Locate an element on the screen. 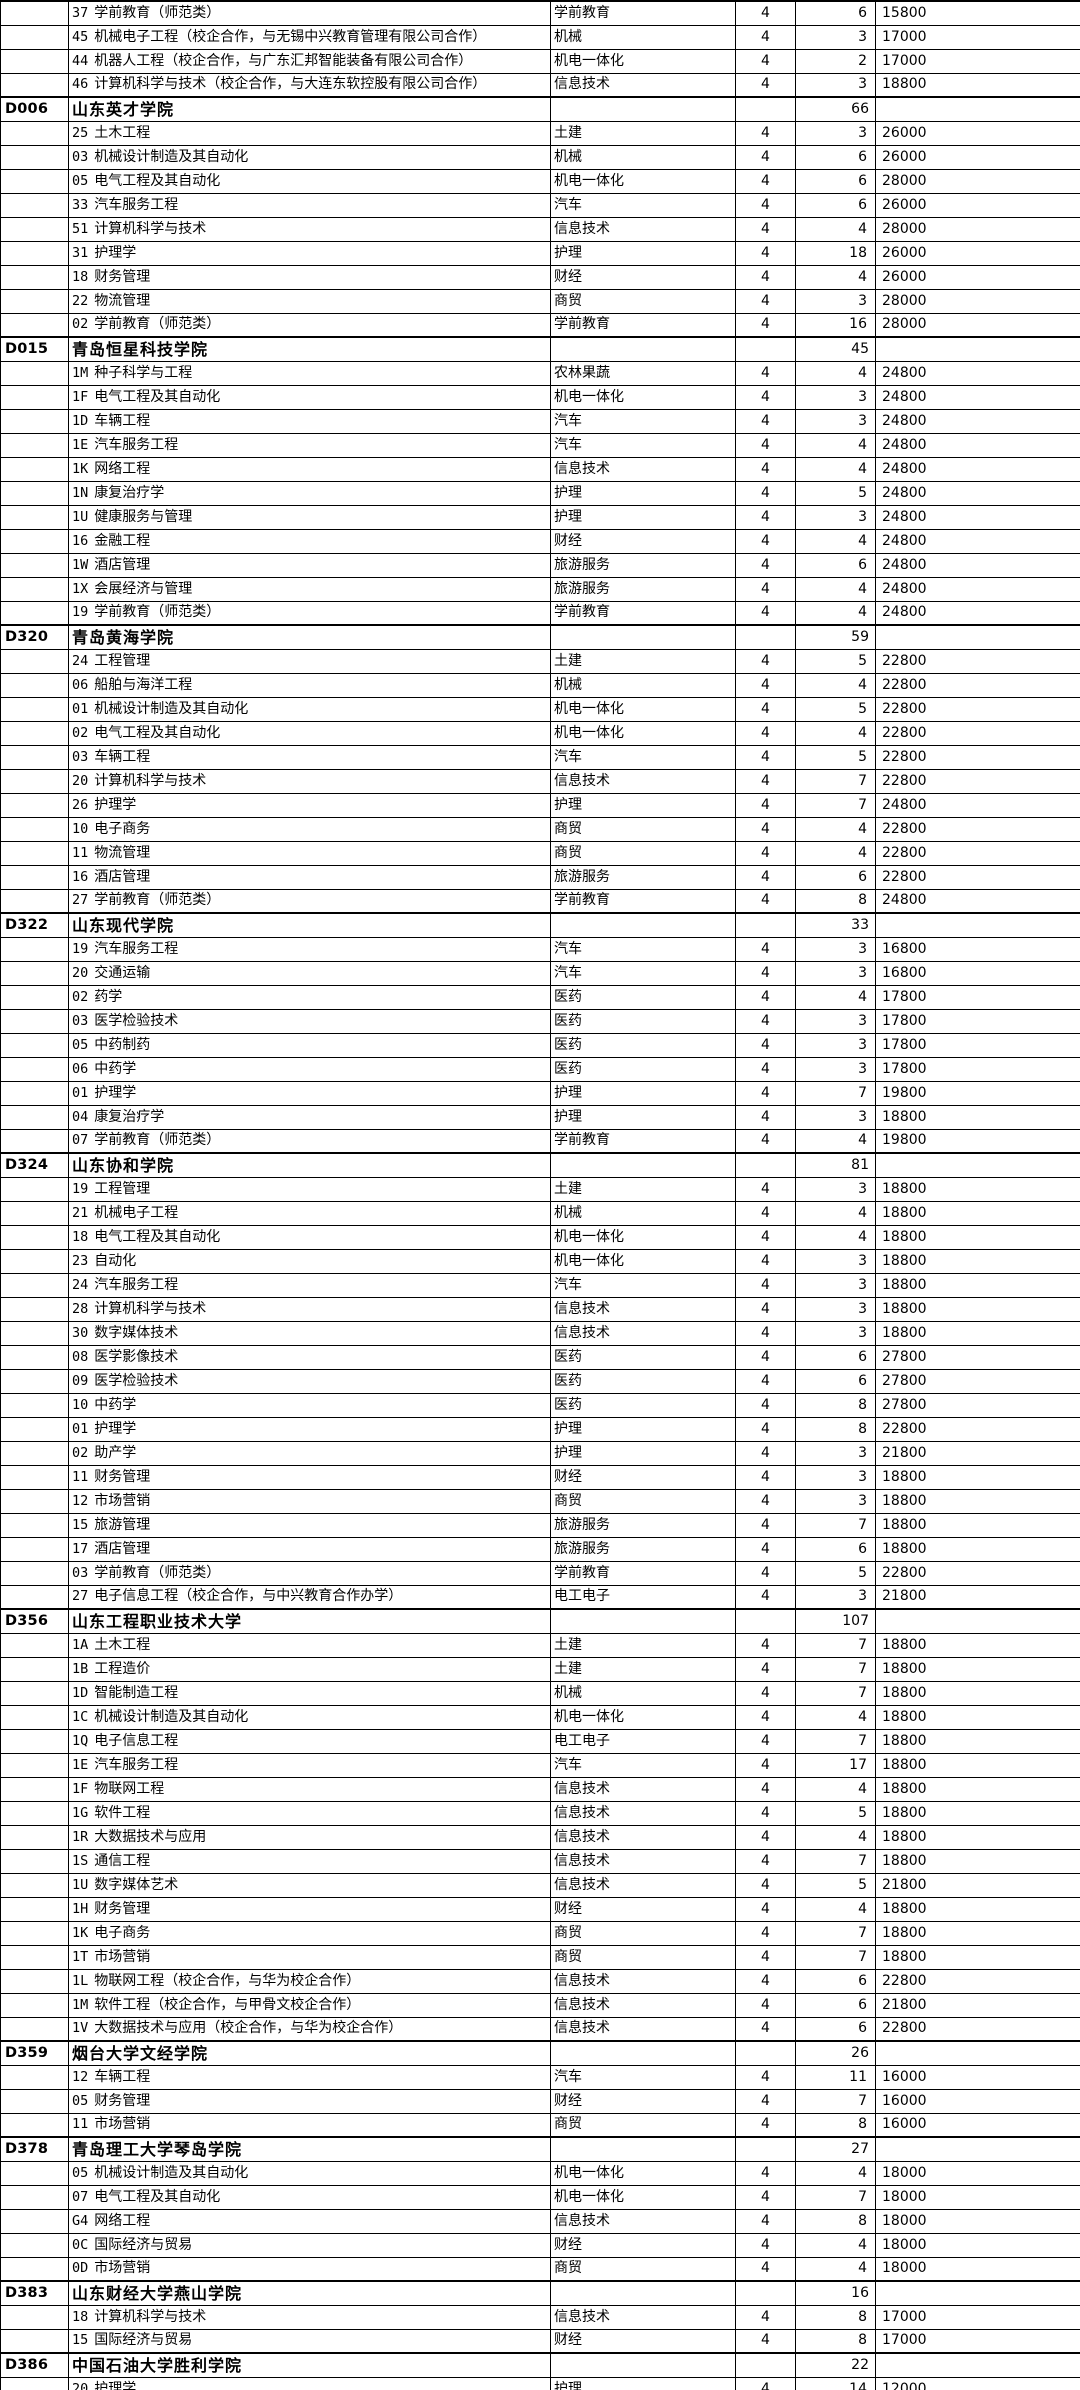  school-header-row: D320 青岛黄海学院 59 is located at coordinates (540, 637).